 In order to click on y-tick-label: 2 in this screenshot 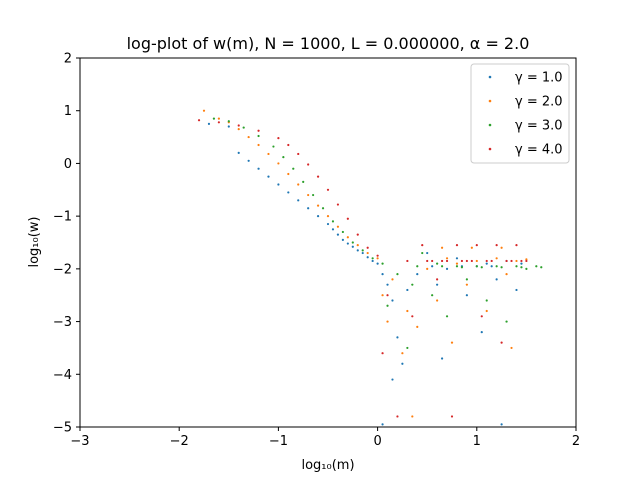, I will do `click(68, 59)`.